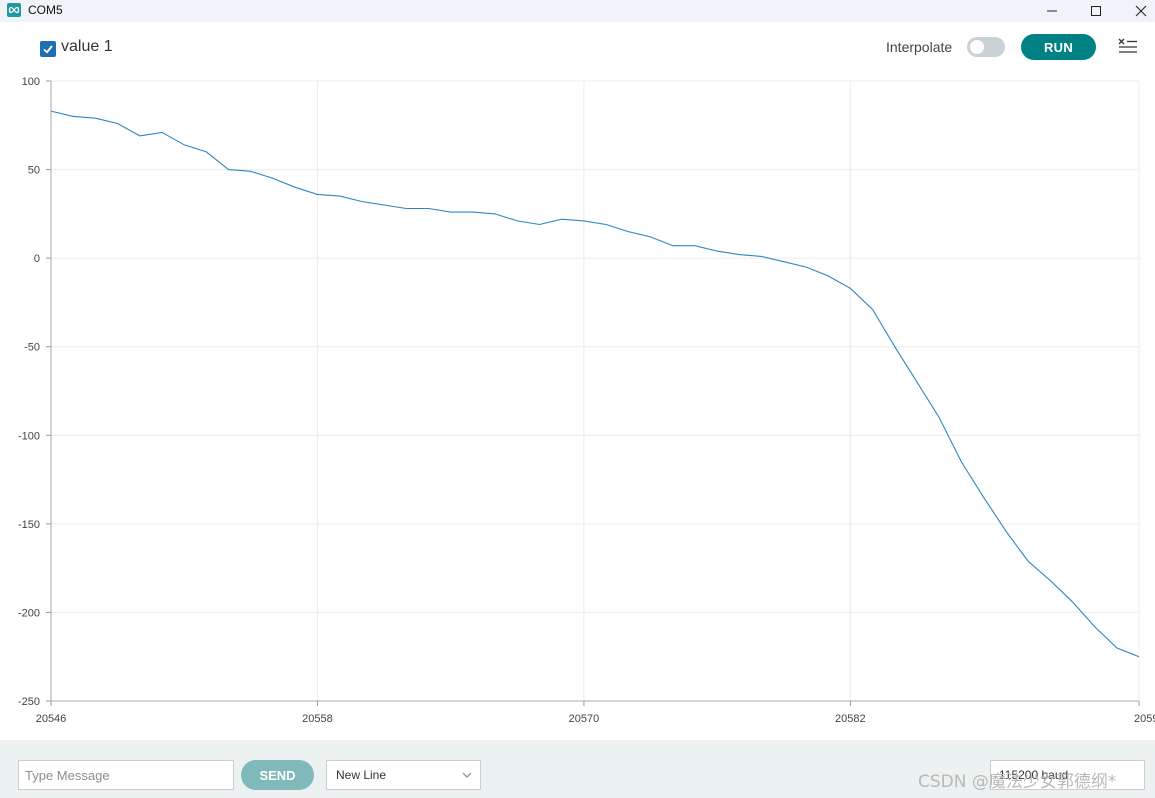 This screenshot has height=798, width=1155. Describe the element at coordinates (403, 775) in the screenshot. I see `line-ending-select: New Line` at that location.